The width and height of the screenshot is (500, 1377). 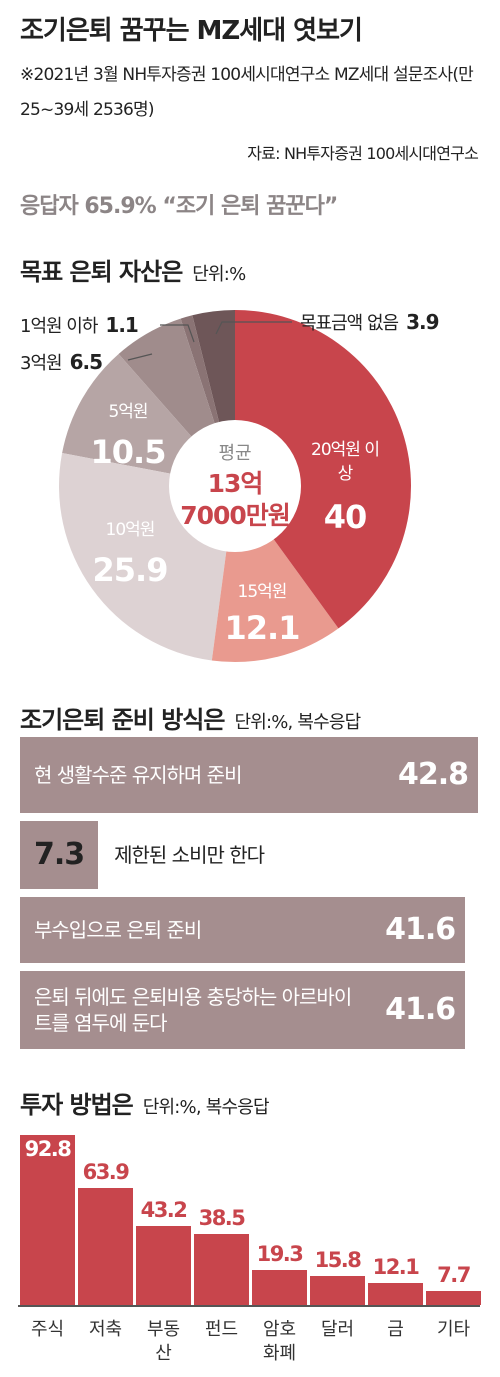 What do you see at coordinates (235, 499) in the screenshot?
I see `center-value: 13억 7000만원` at bounding box center [235, 499].